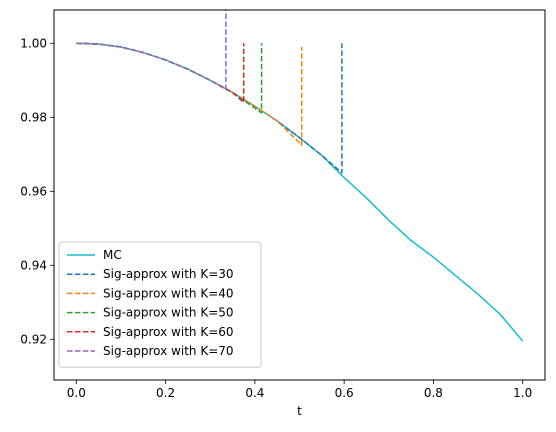  What do you see at coordinates (33, 191) in the screenshot?
I see `y-tick-label: 0.96` at bounding box center [33, 191].